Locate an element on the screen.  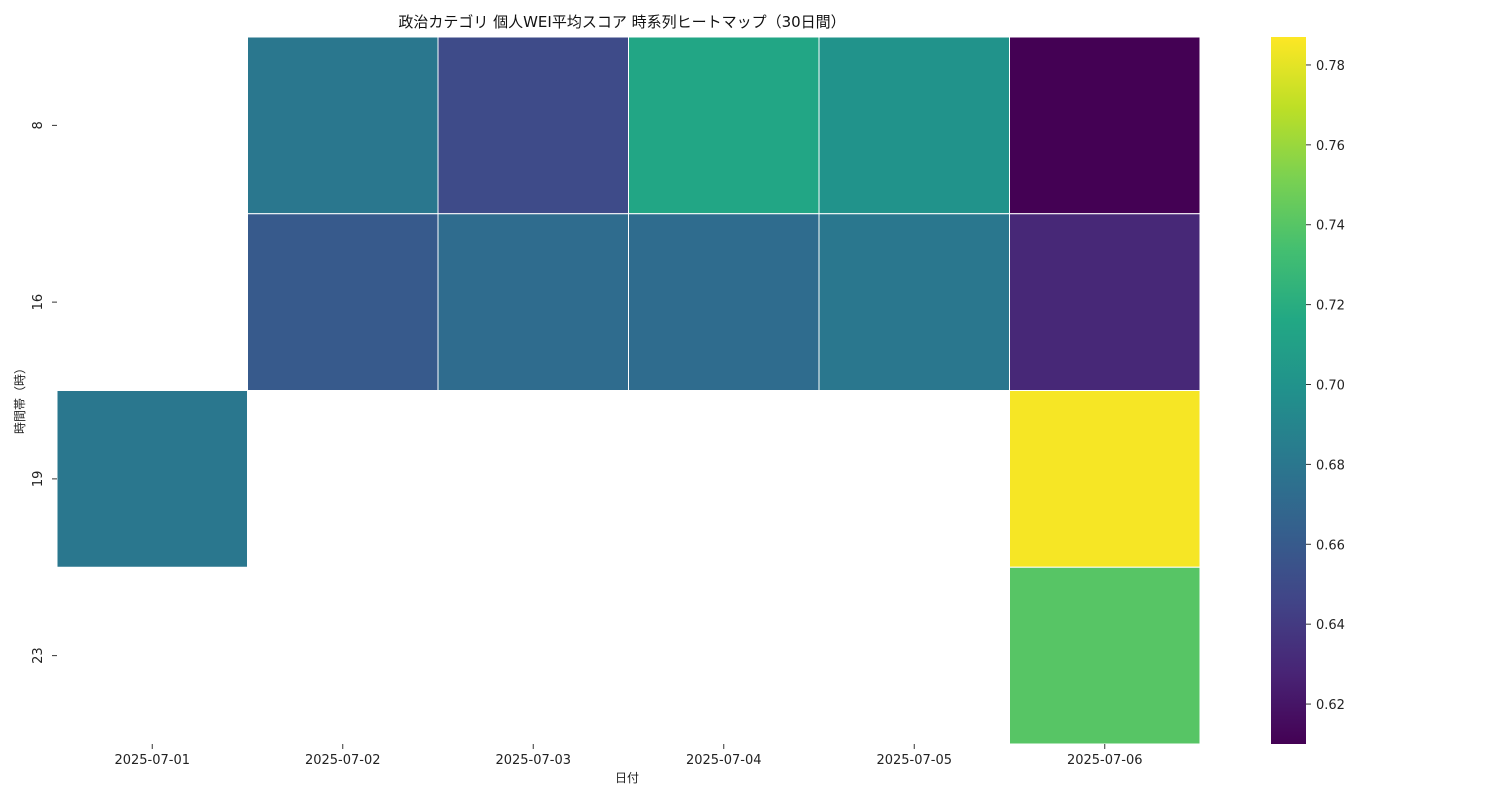
colorbar-tick-label: 0.62 is located at coordinates (1330, 705).